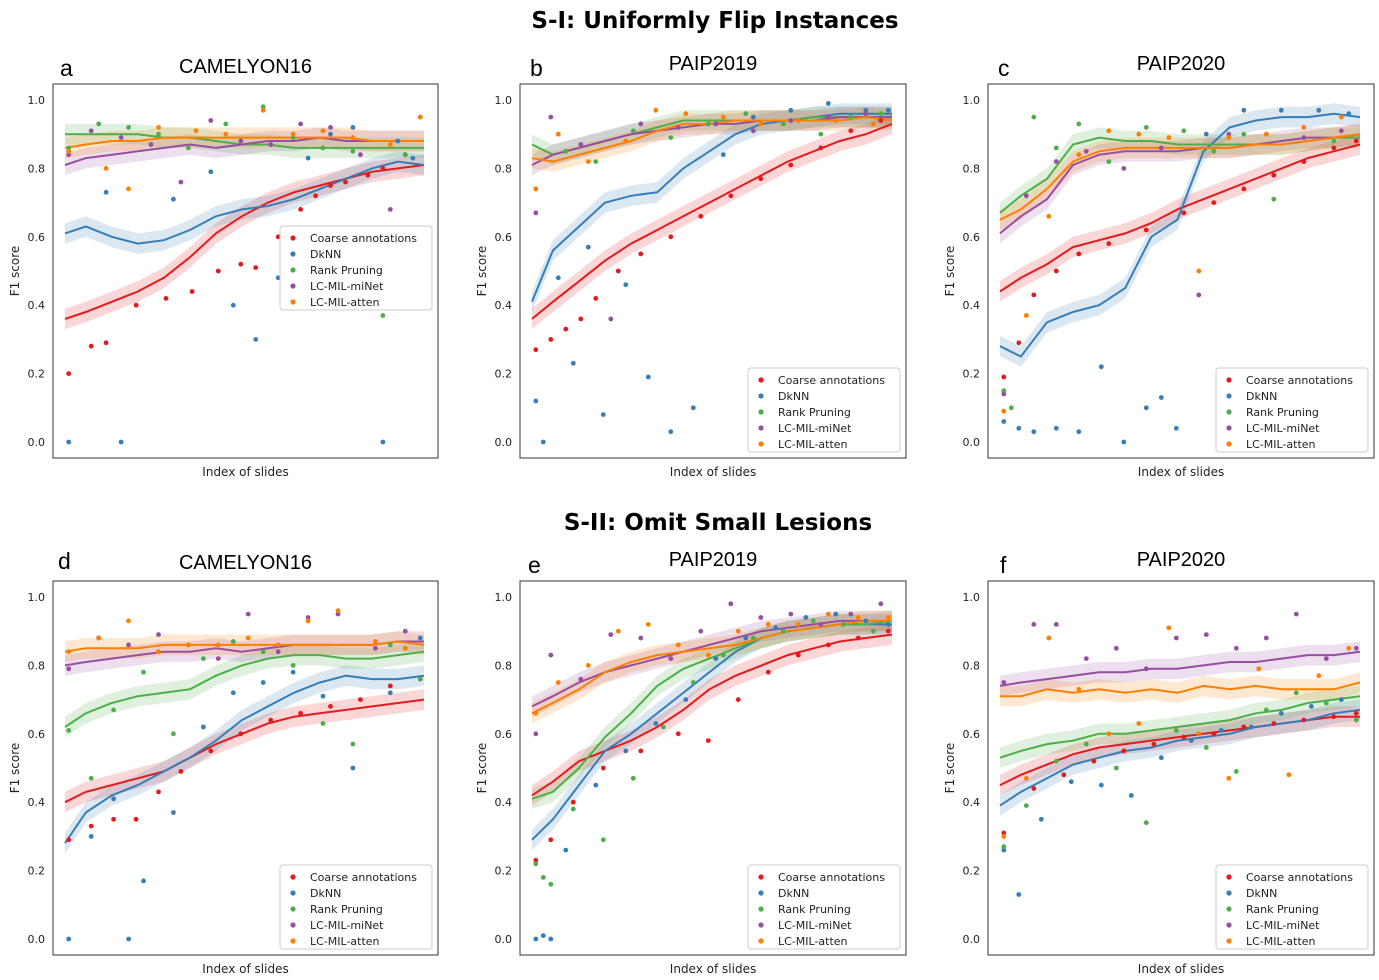 This screenshot has height=980, width=1379. I want to click on line-lc-mil-atten, so click(1180, 177).